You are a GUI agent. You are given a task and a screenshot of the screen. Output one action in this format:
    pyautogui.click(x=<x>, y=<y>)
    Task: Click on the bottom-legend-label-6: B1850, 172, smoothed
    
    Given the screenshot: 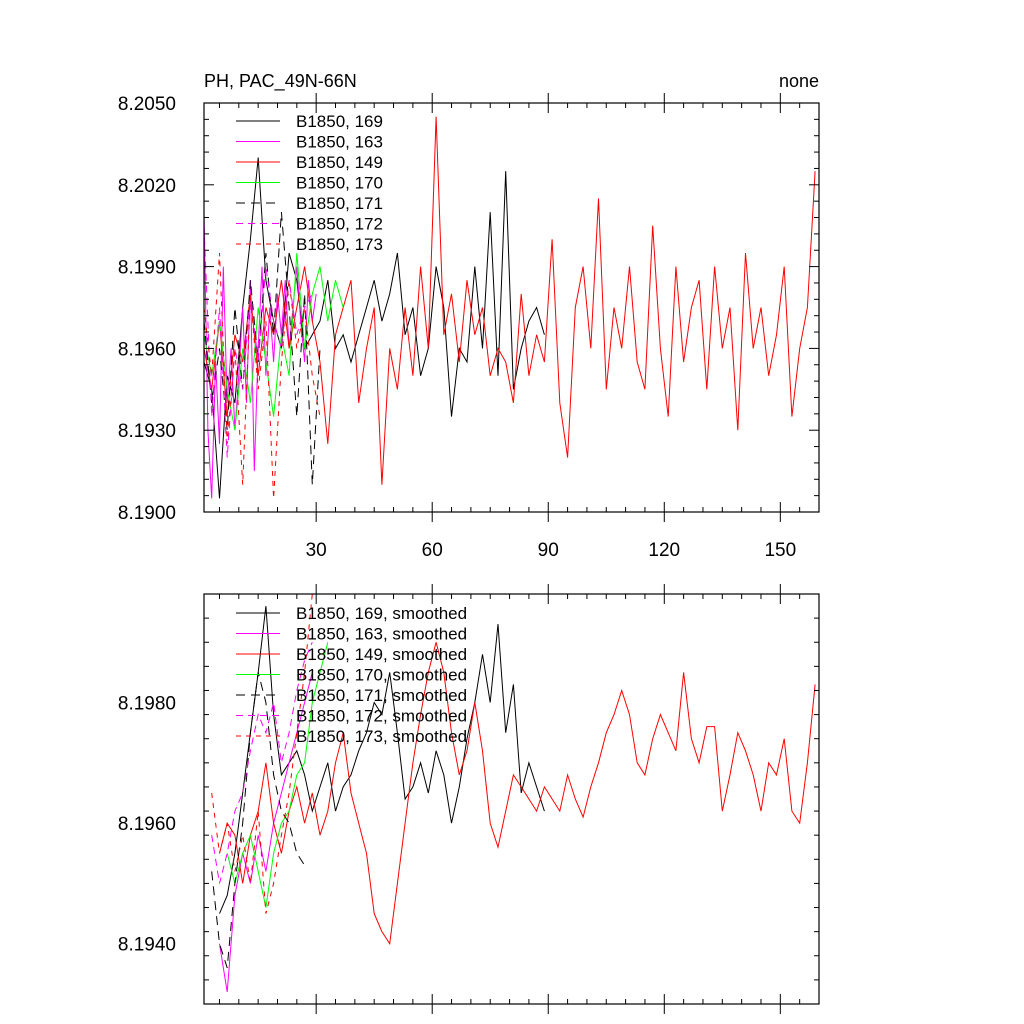 What is the action you would take?
    pyautogui.click(x=381, y=716)
    